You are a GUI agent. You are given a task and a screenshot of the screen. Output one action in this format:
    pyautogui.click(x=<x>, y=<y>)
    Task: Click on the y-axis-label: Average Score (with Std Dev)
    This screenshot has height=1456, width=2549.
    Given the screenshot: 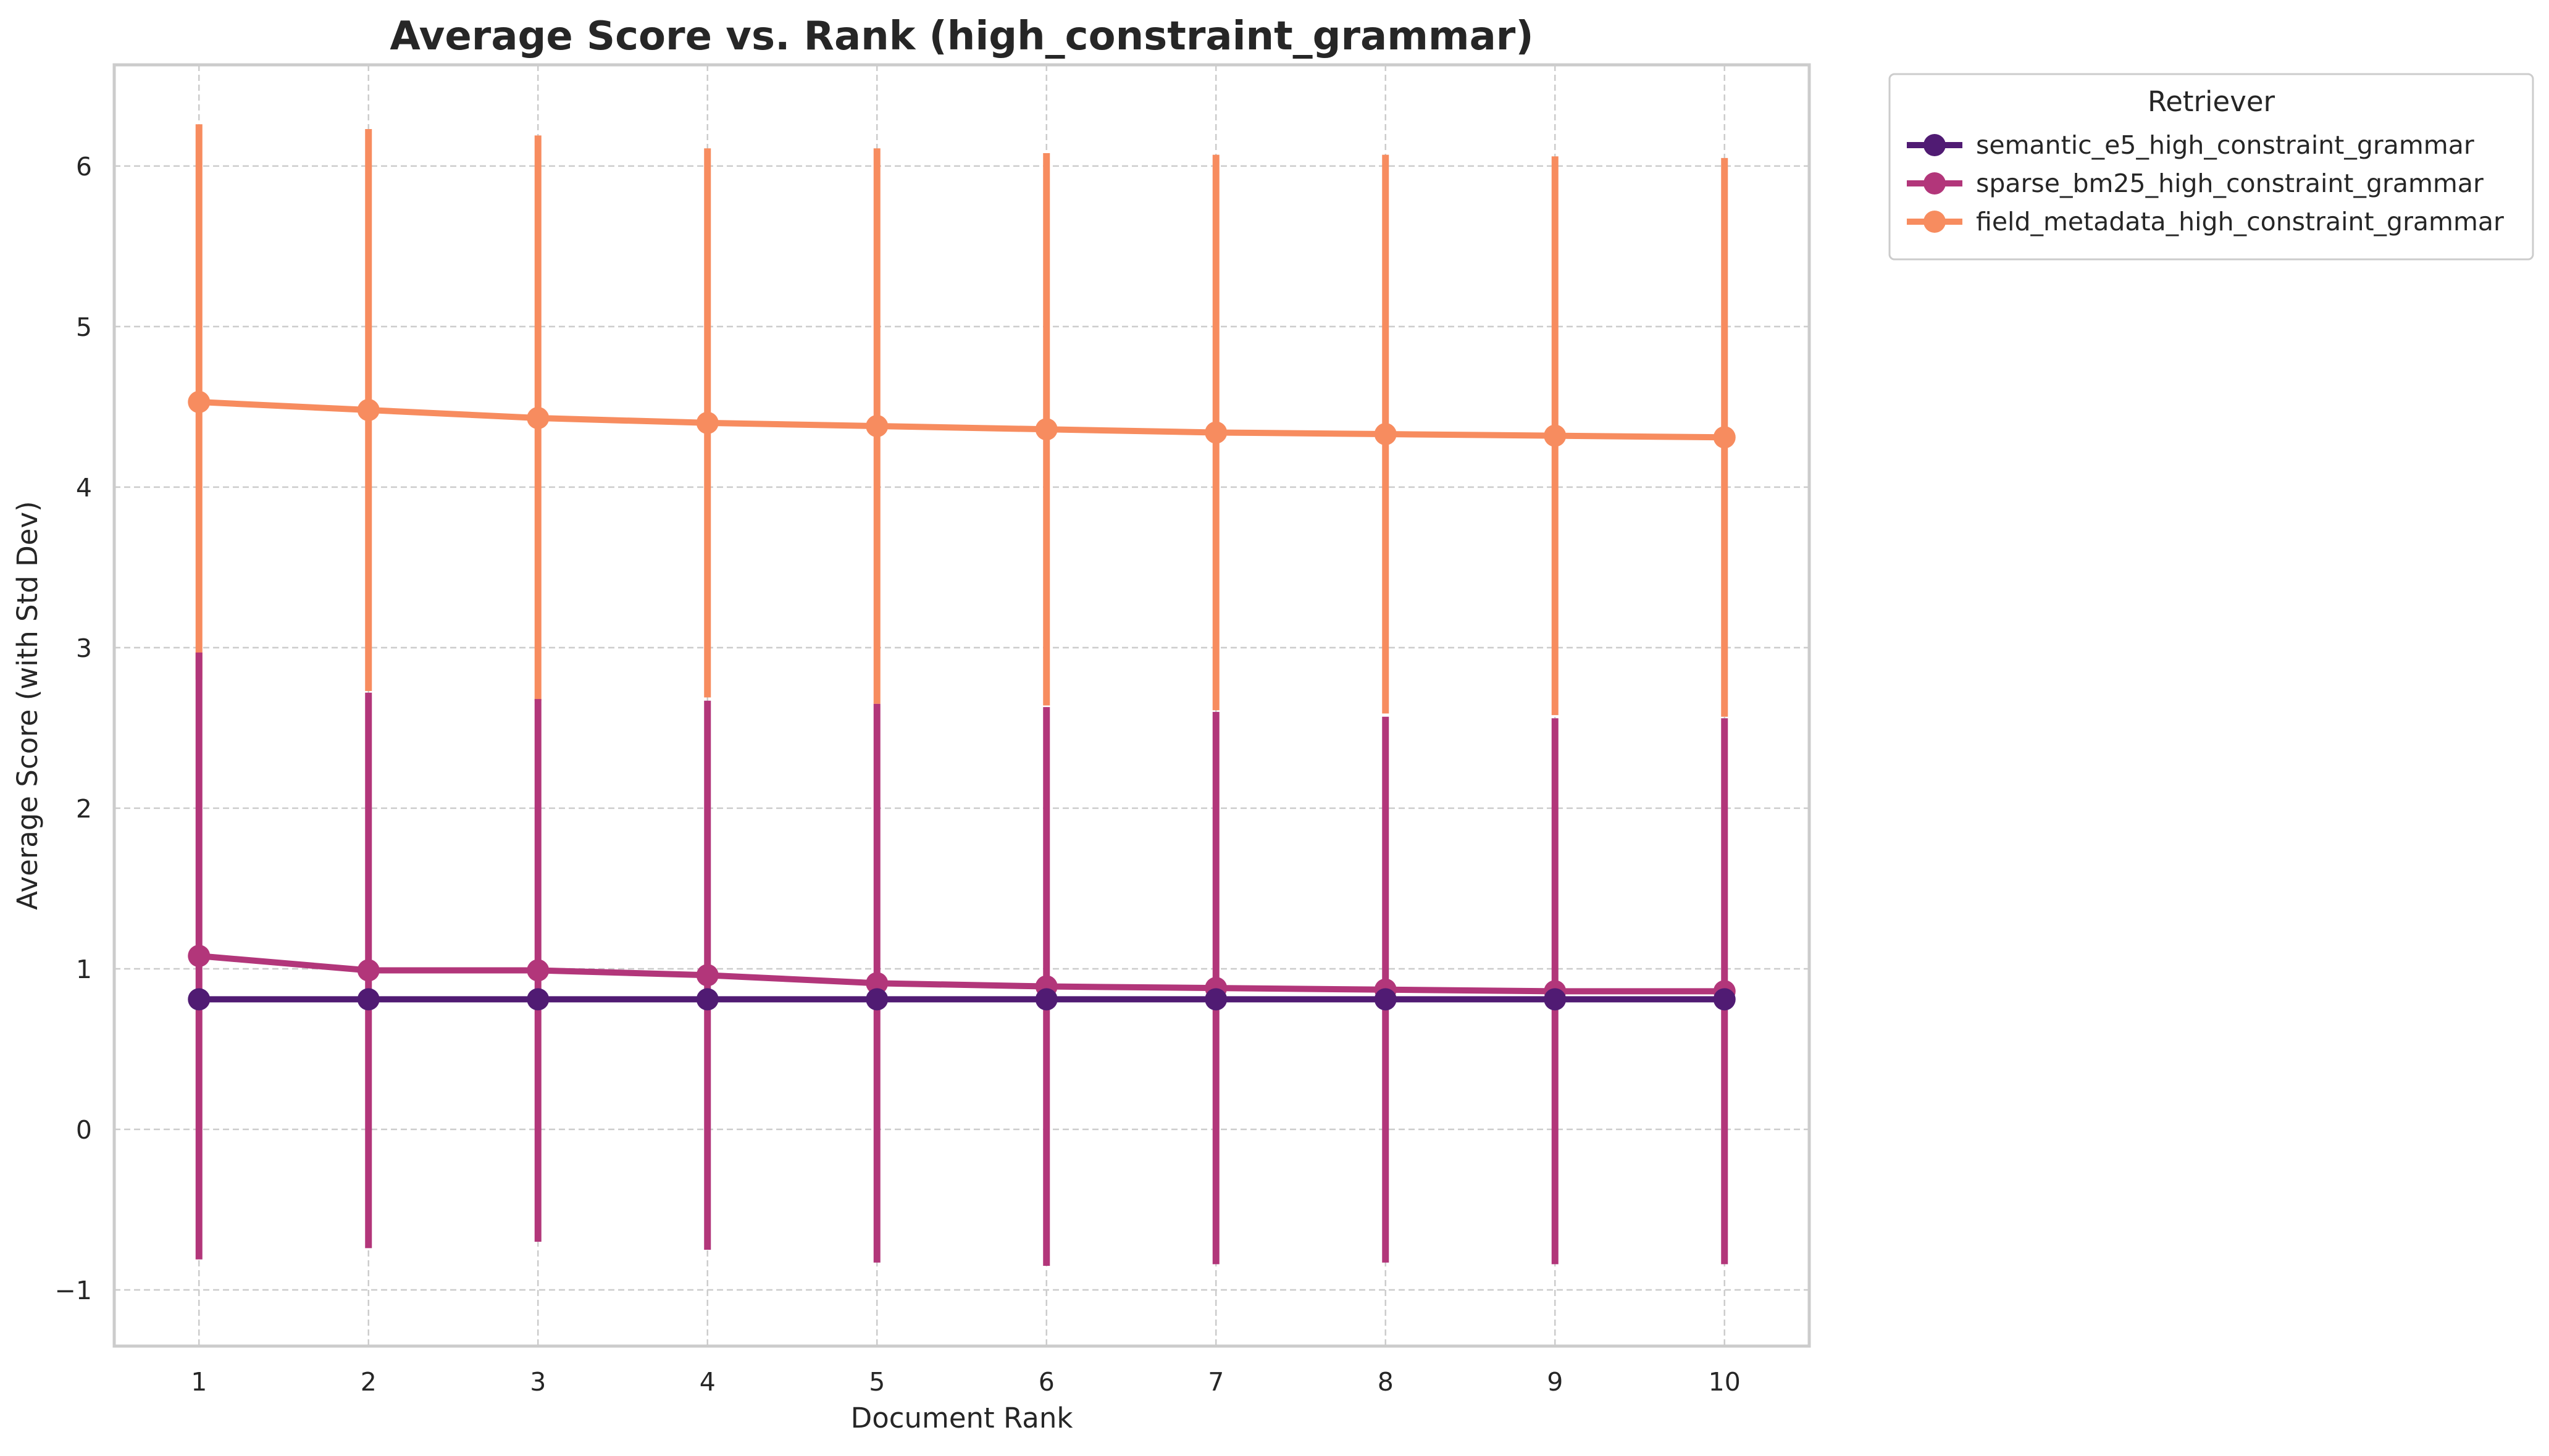 What is the action you would take?
    pyautogui.click(x=27, y=705)
    